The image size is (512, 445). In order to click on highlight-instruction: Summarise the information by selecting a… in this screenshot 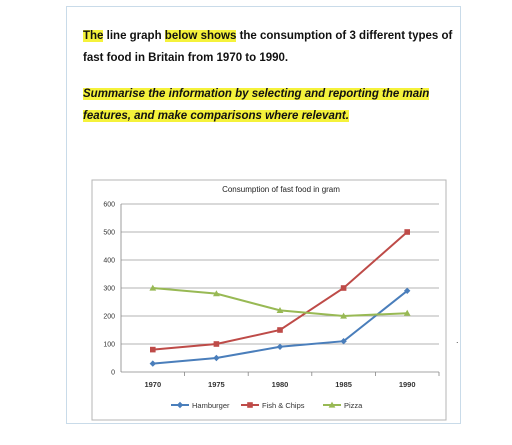, I will do `click(256, 105)`.